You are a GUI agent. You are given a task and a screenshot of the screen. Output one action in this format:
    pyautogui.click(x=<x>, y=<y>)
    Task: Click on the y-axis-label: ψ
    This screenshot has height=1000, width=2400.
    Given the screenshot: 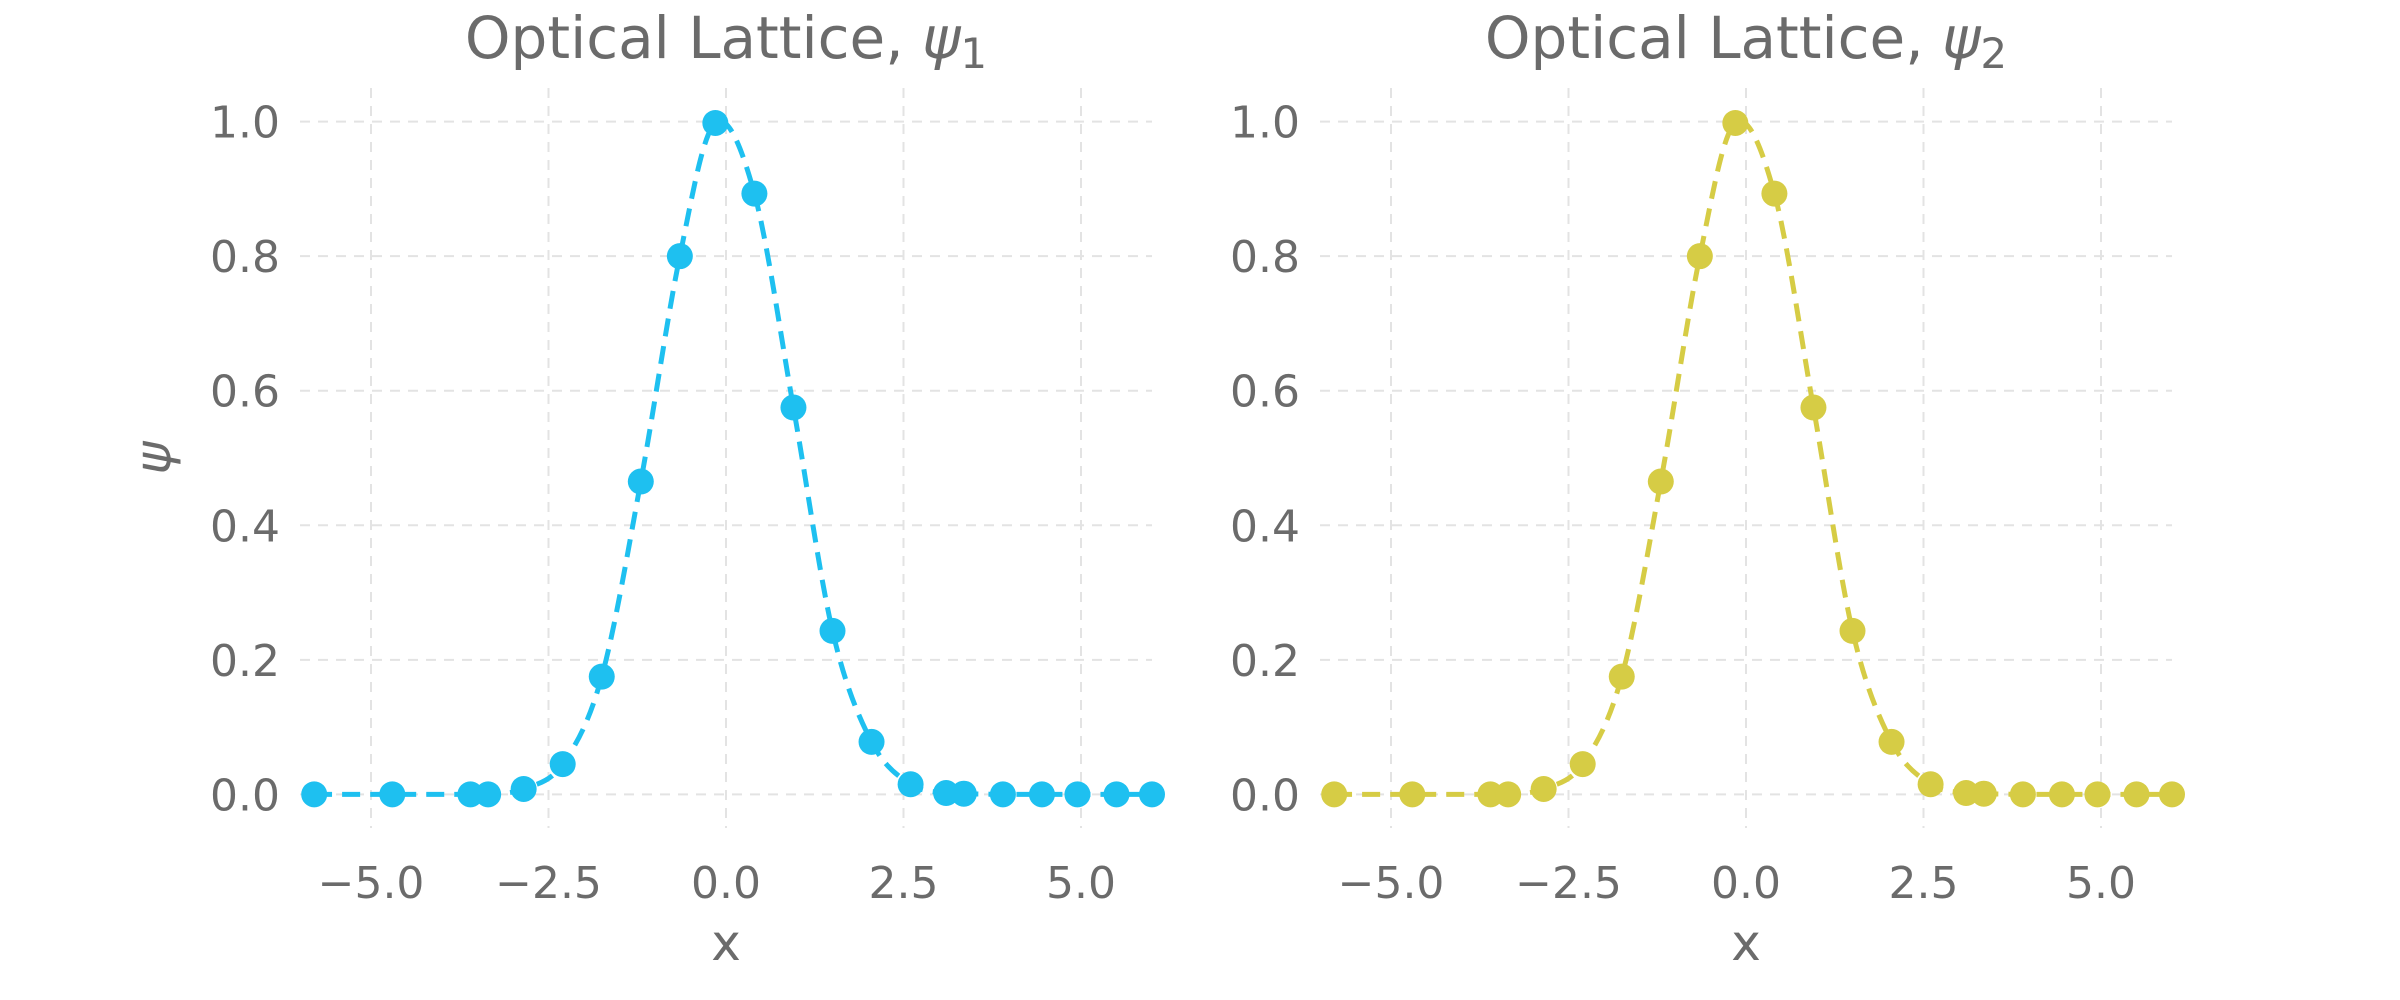 What is the action you would take?
    pyautogui.click(x=153, y=457)
    